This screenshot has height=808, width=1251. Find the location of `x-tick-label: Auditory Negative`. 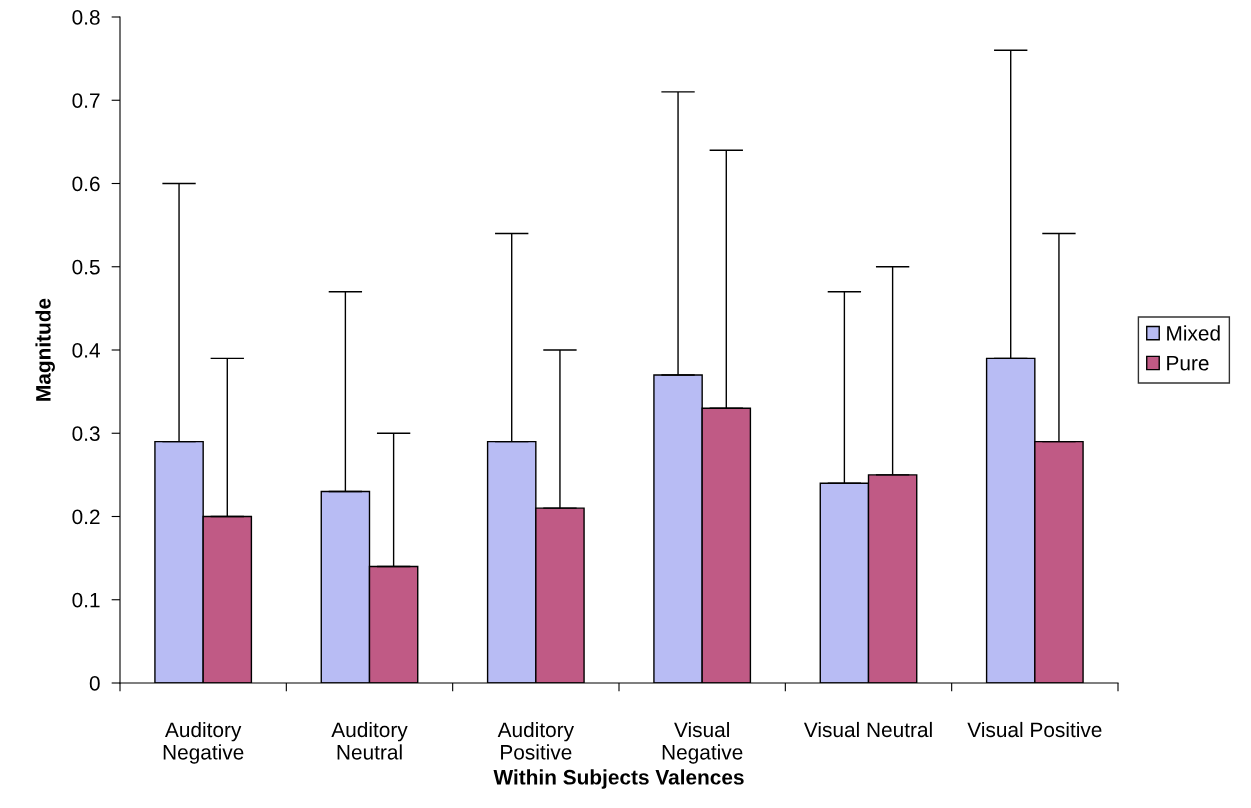

x-tick-label: Auditory Negative is located at coordinates (203, 742).